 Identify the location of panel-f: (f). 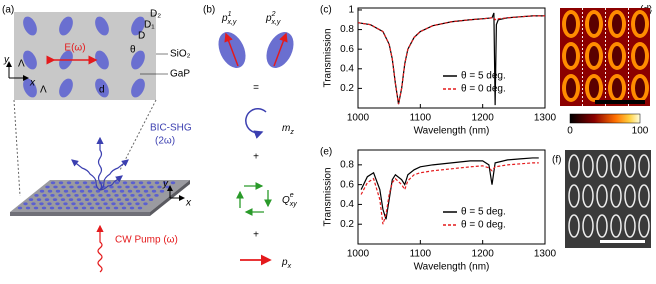
(601, 199).